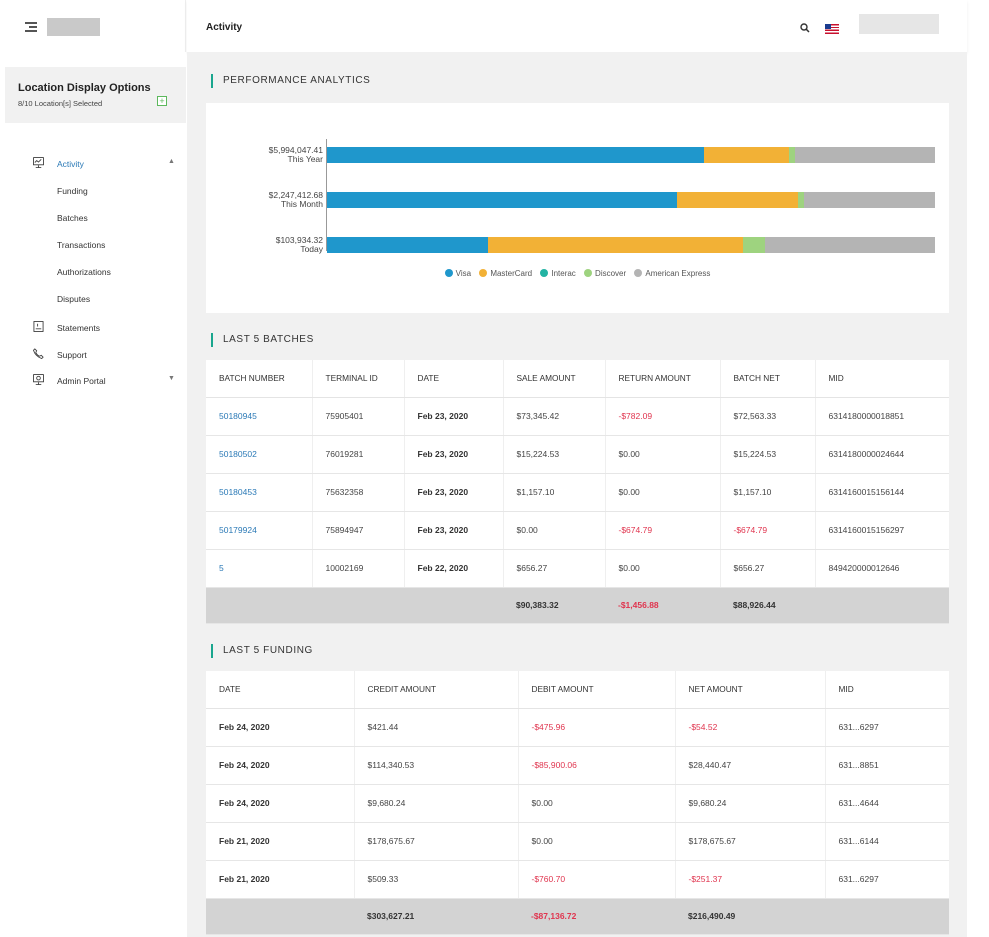 The width and height of the screenshot is (989, 937). What do you see at coordinates (663, 416) in the screenshot?
I see `return-amount: -$782.09` at bounding box center [663, 416].